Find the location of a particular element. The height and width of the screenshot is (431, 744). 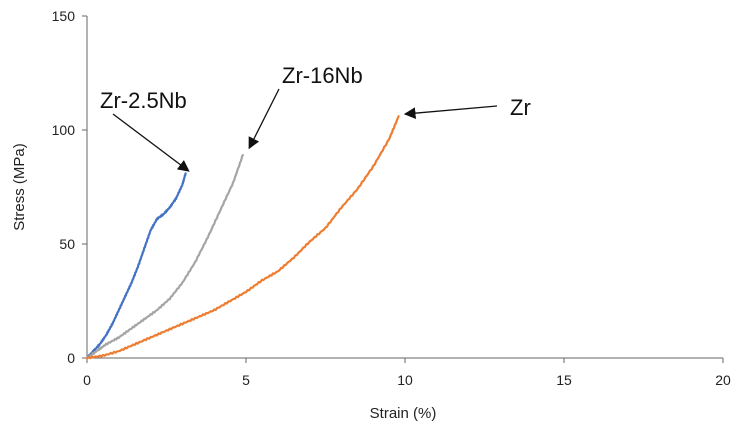

x-axis-title: Strain (%) is located at coordinates (403, 413).